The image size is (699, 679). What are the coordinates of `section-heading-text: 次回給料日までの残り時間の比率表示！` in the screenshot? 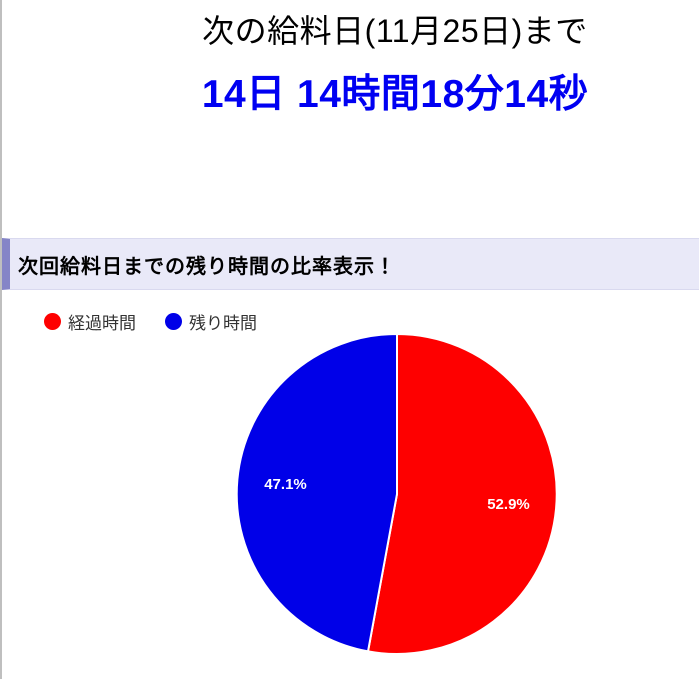 It's located at (207, 266).